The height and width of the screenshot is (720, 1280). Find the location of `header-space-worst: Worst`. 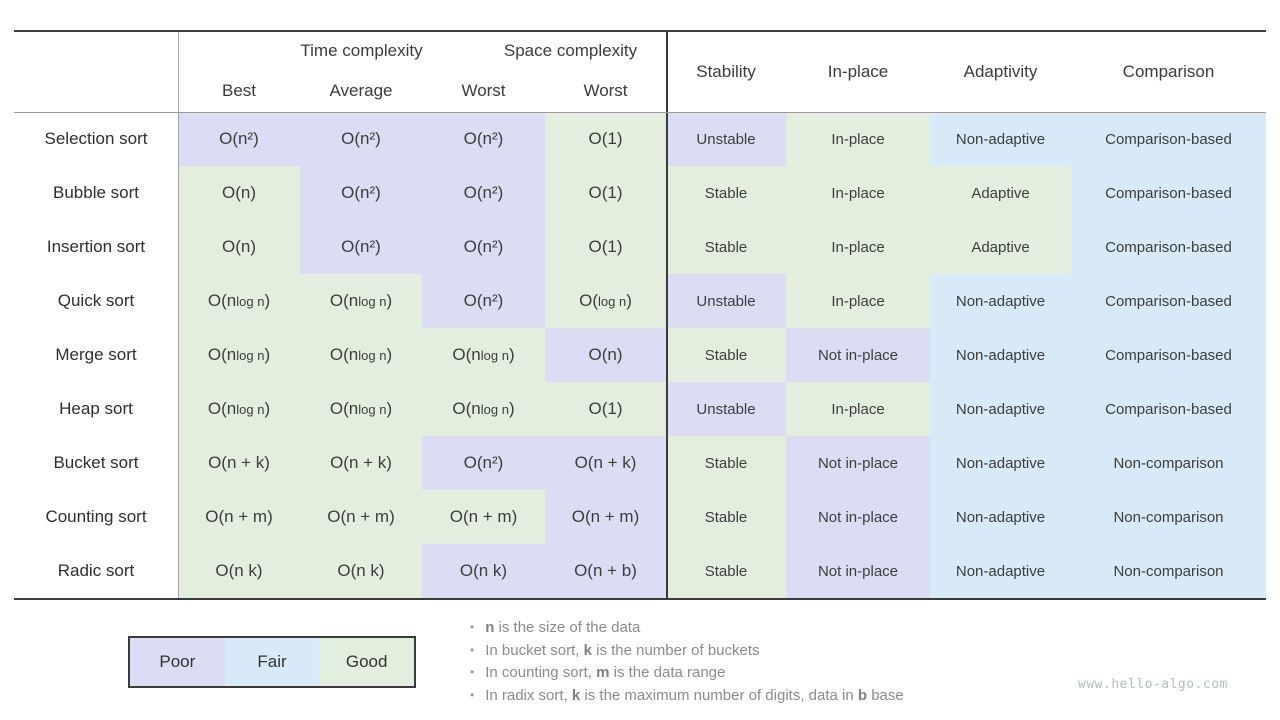

header-space-worst: Worst is located at coordinates (605, 90).